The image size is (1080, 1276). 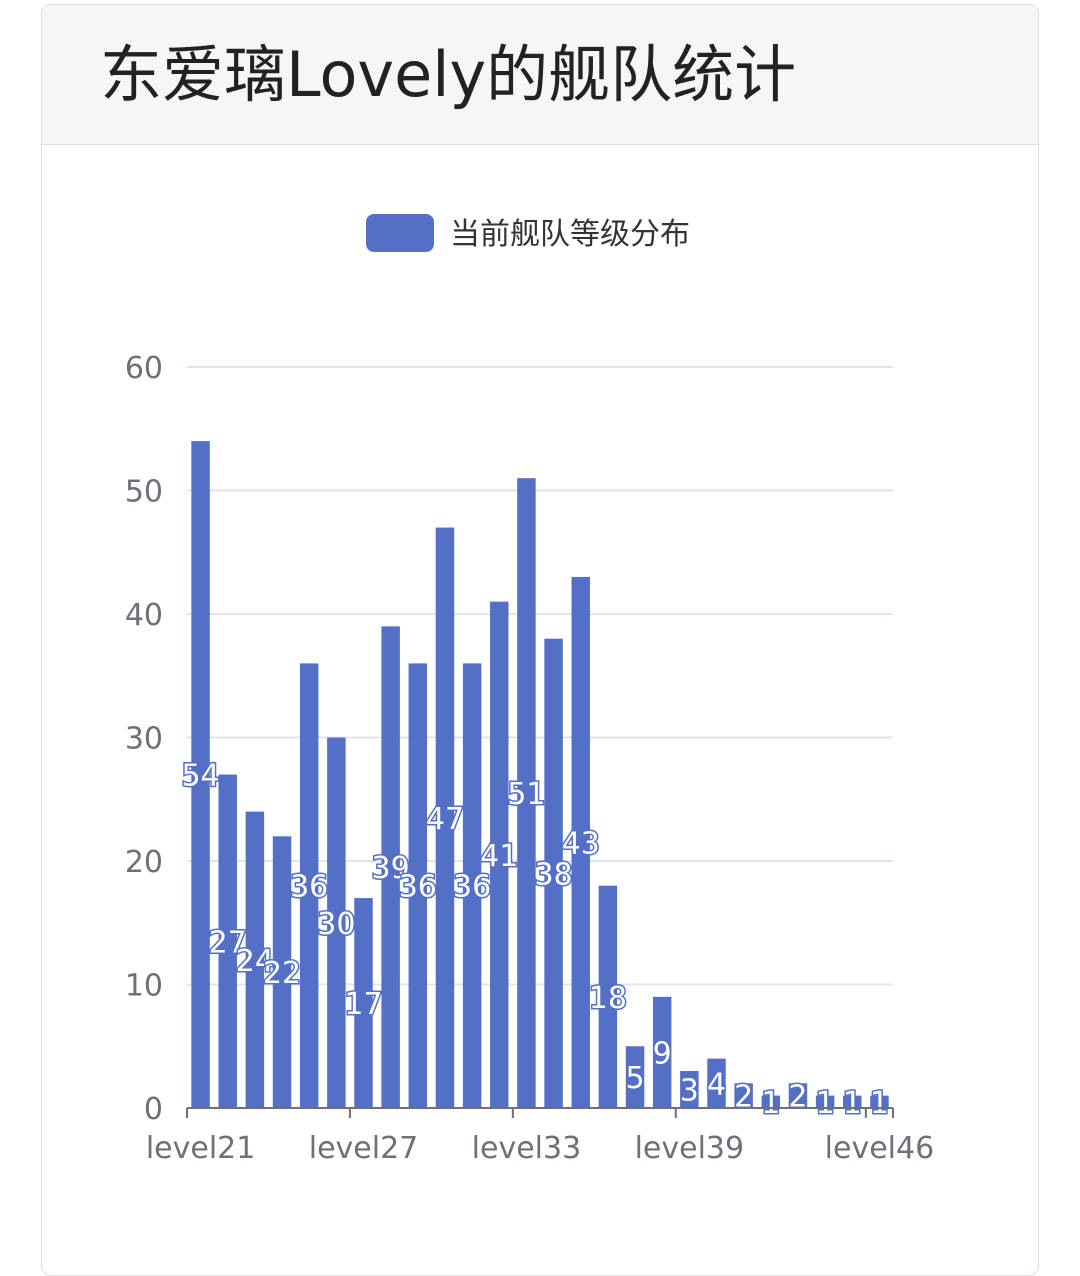 I want to click on bar-value-label: 24, so click(x=255, y=961).